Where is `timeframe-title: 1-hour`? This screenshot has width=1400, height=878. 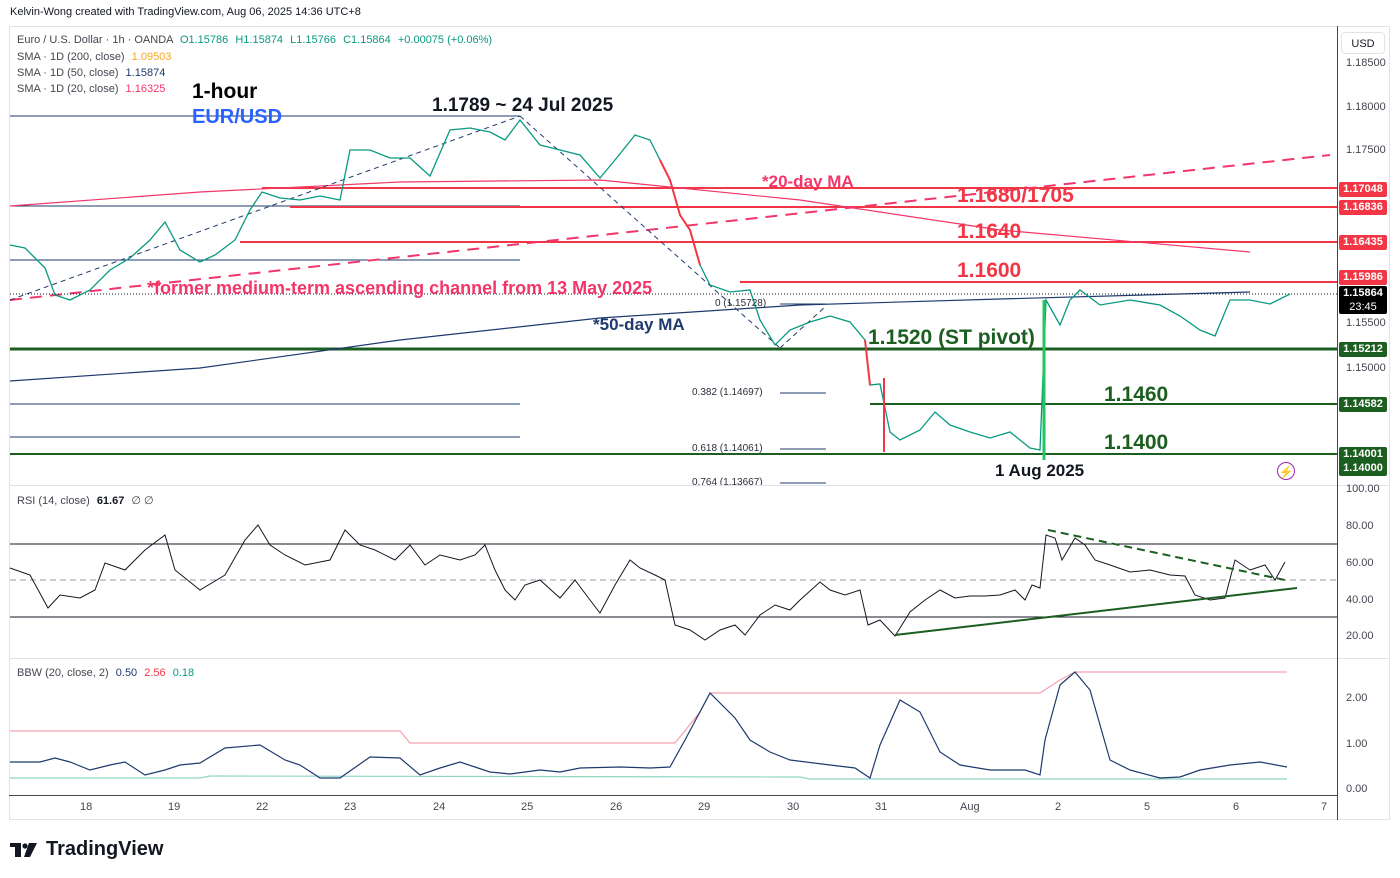
timeframe-title: 1-hour is located at coordinates (225, 91).